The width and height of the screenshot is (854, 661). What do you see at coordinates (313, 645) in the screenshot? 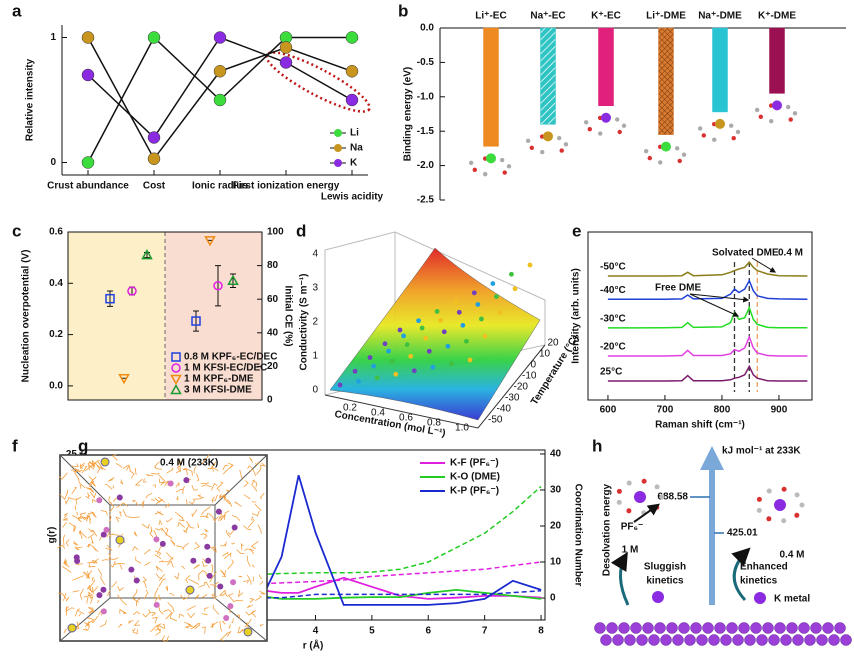
I see `x-axis-label: r (Å)` at bounding box center [313, 645].